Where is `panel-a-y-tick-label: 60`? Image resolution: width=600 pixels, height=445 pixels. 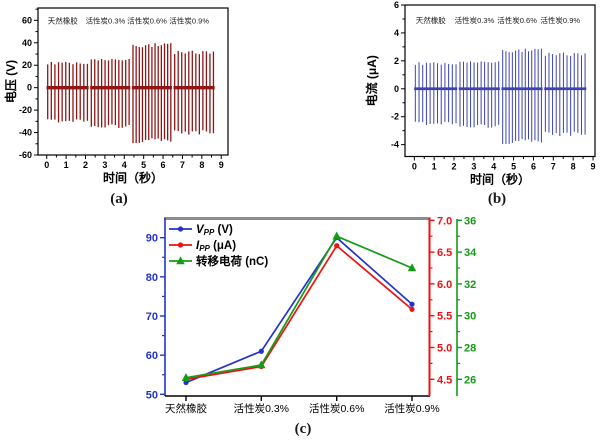
panel-a-y-tick-label: 60 is located at coordinates (27, 20).